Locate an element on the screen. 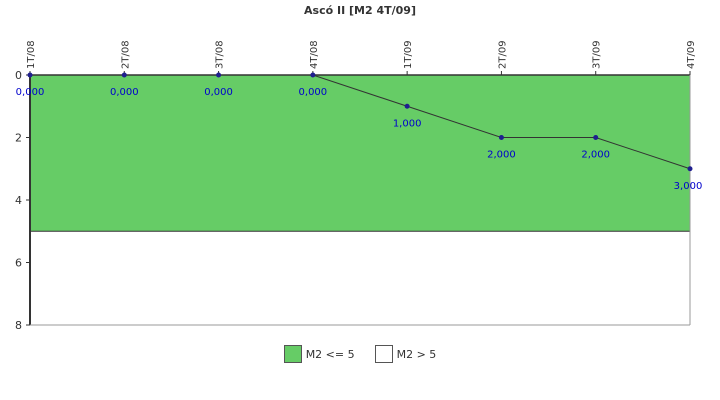 The width and height of the screenshot is (720, 400). legend-item-band-1: M2 > 5 is located at coordinates (405, 354).